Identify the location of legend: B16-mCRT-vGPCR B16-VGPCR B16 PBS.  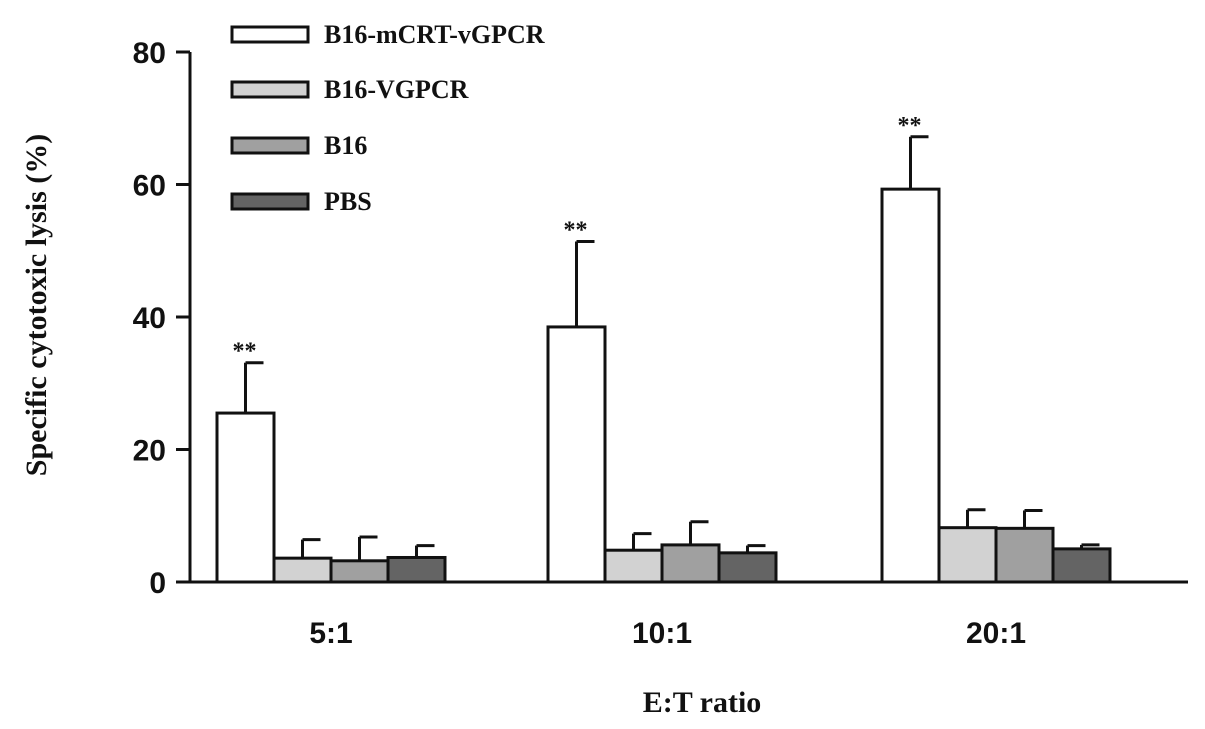
(387, 118).